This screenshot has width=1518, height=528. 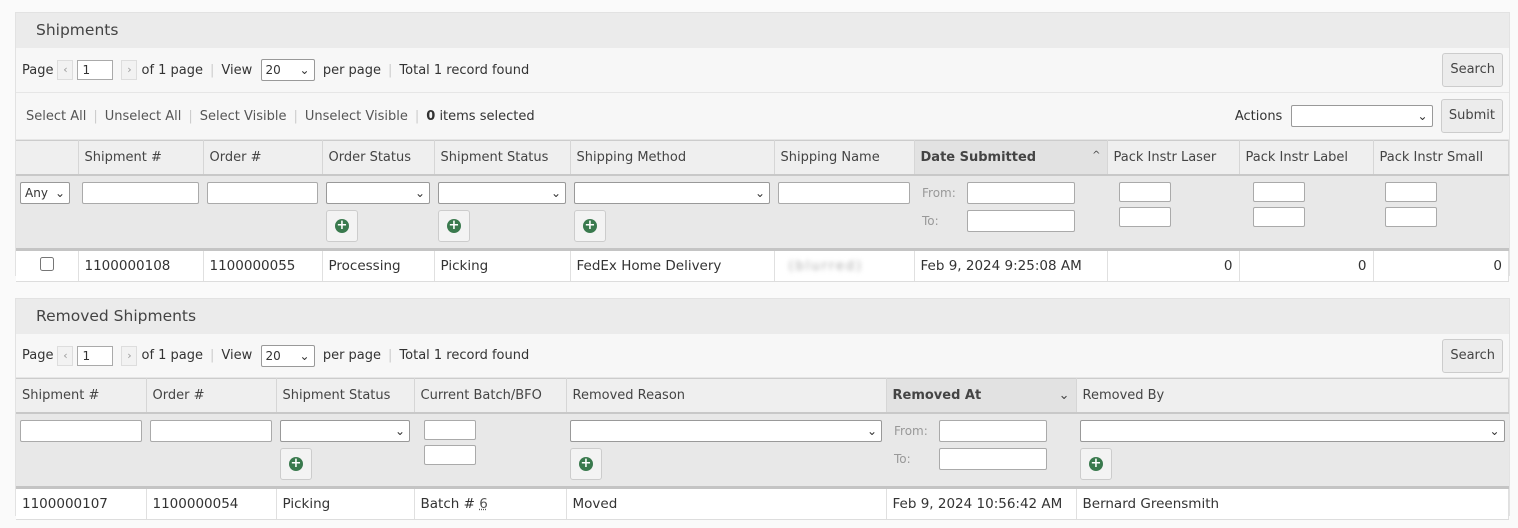 What do you see at coordinates (1292, 503) in the screenshot?
I see `removed-by-cell: Bernard Greensmith` at bounding box center [1292, 503].